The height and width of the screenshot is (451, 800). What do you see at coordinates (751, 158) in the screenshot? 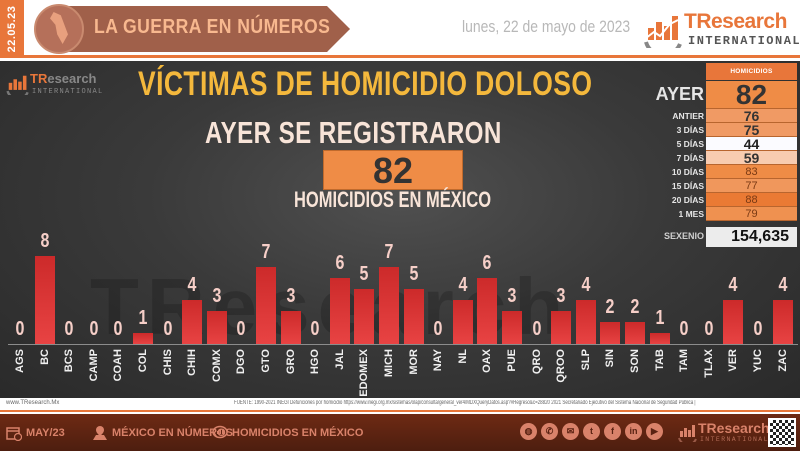
I see `stats-row-value: 59` at bounding box center [751, 158].